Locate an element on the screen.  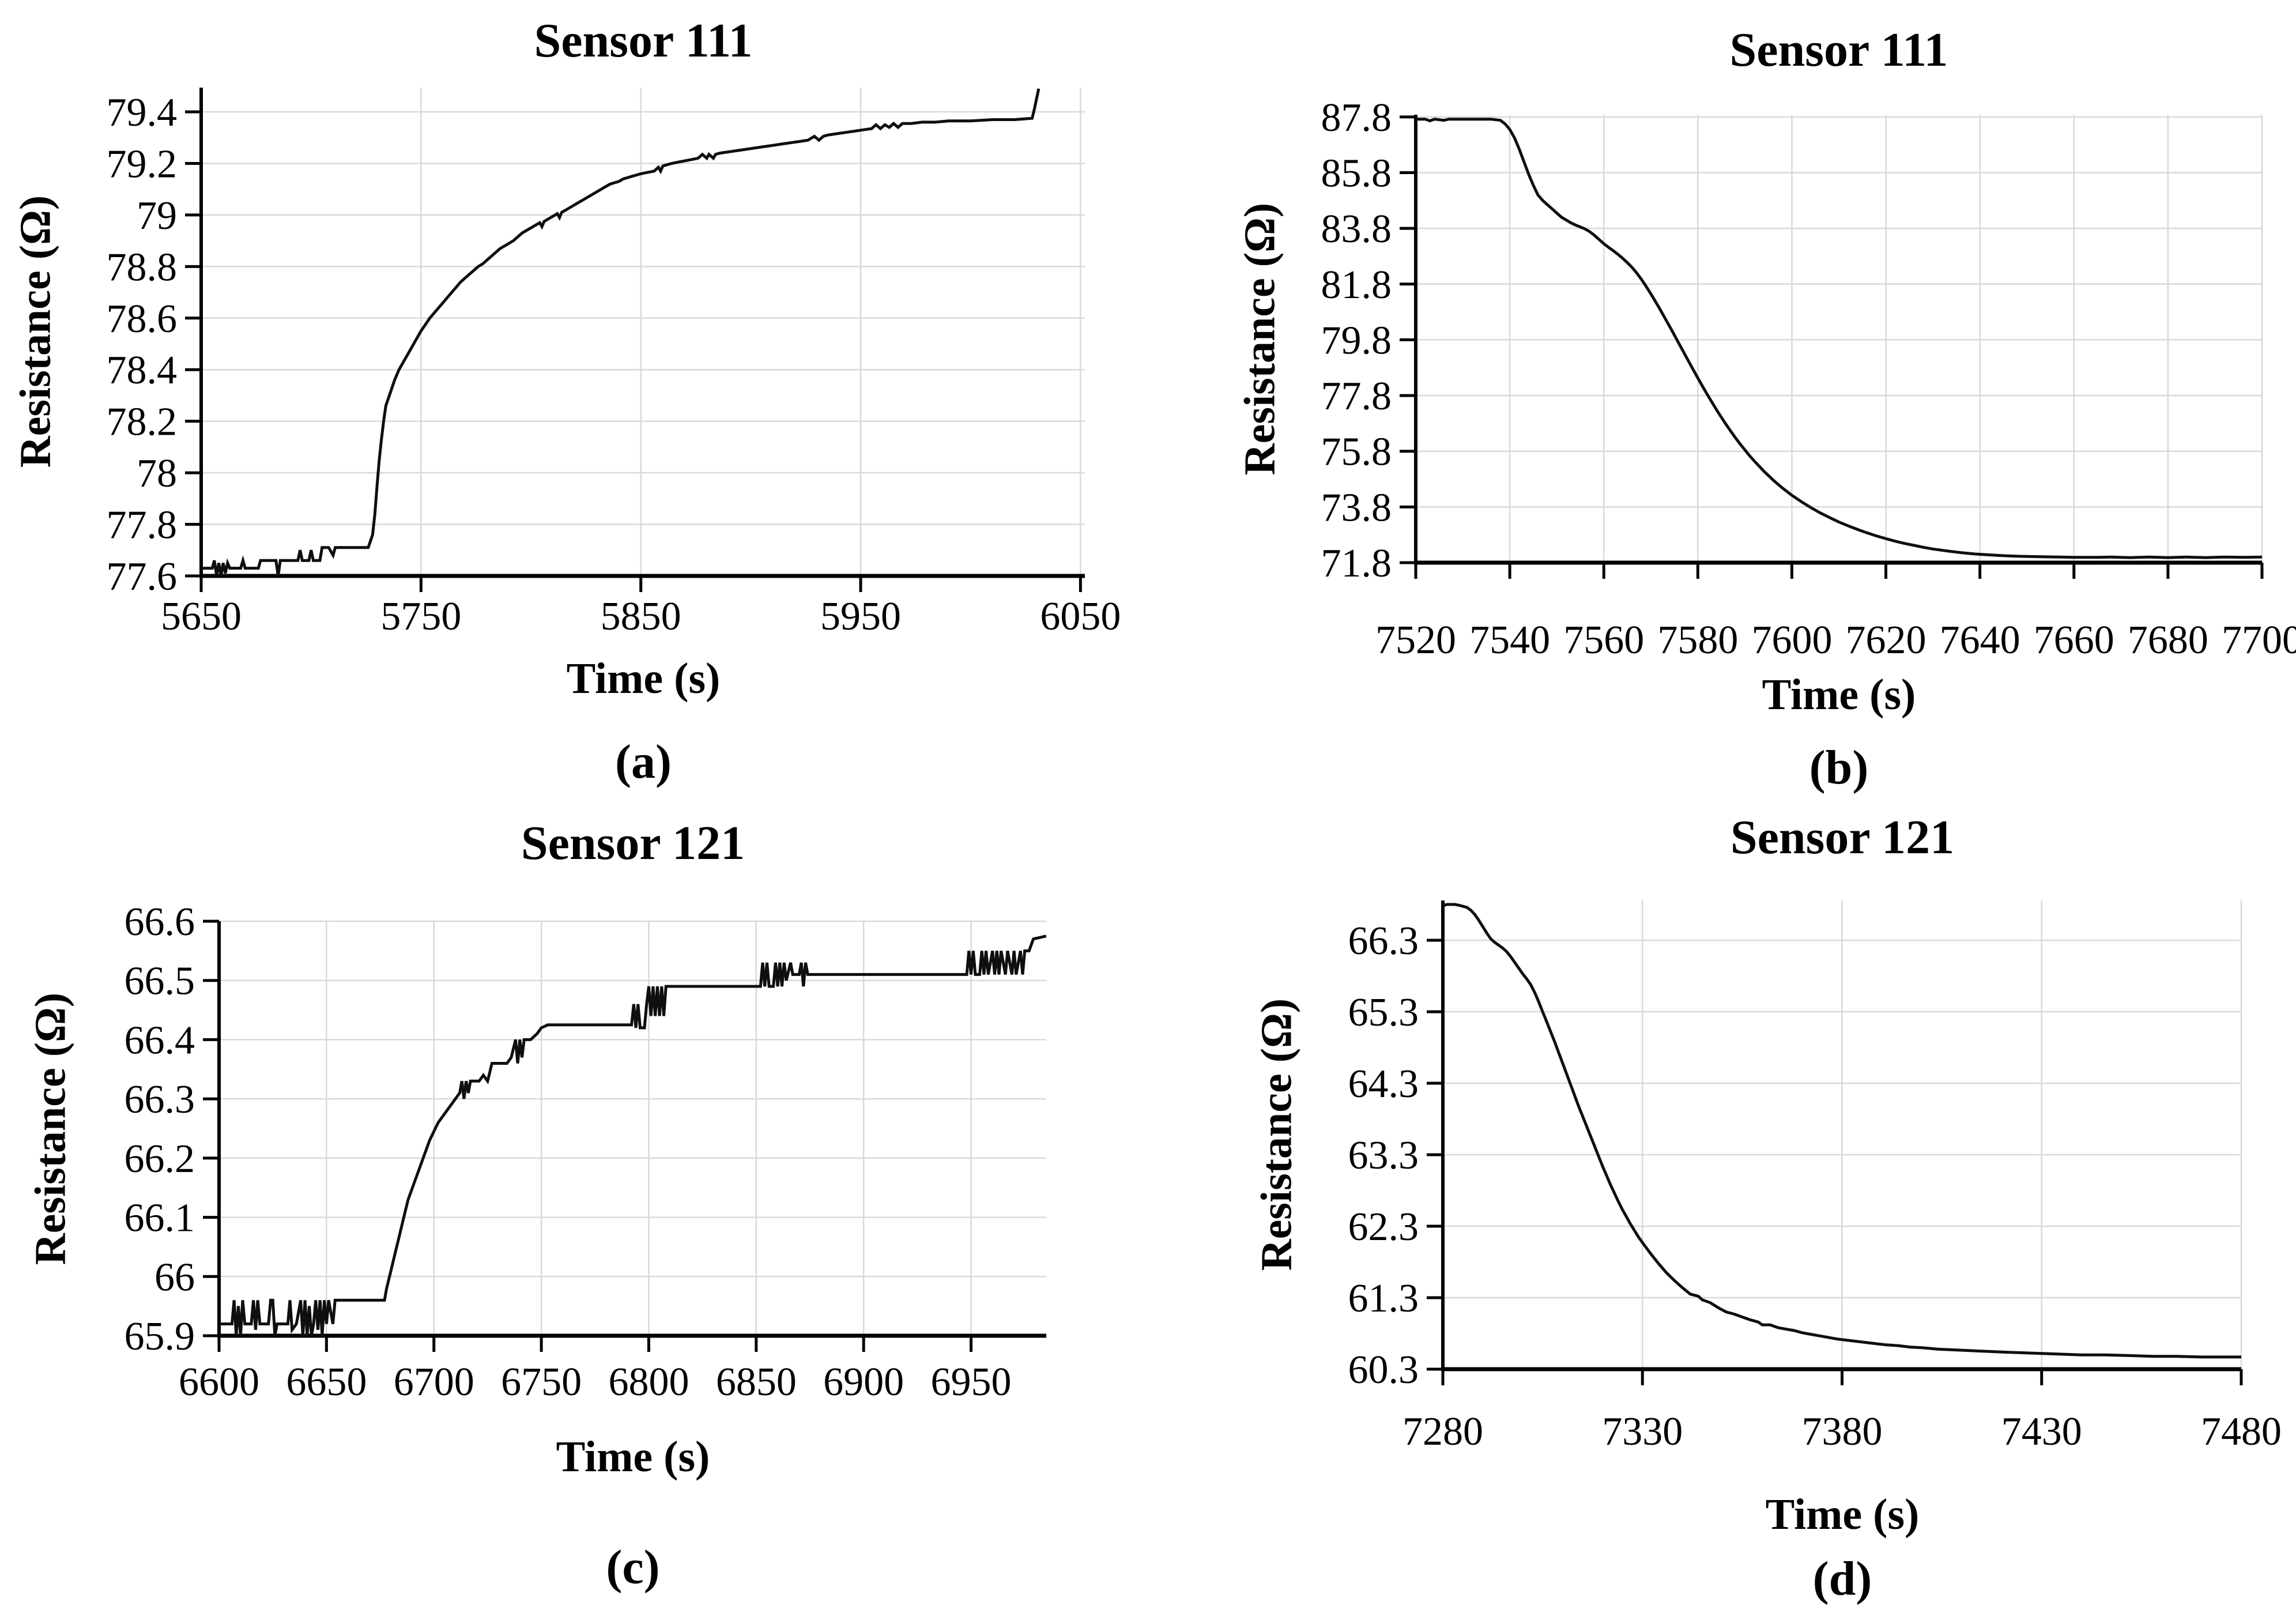
x-tick-label: 5650 is located at coordinates (201, 616).